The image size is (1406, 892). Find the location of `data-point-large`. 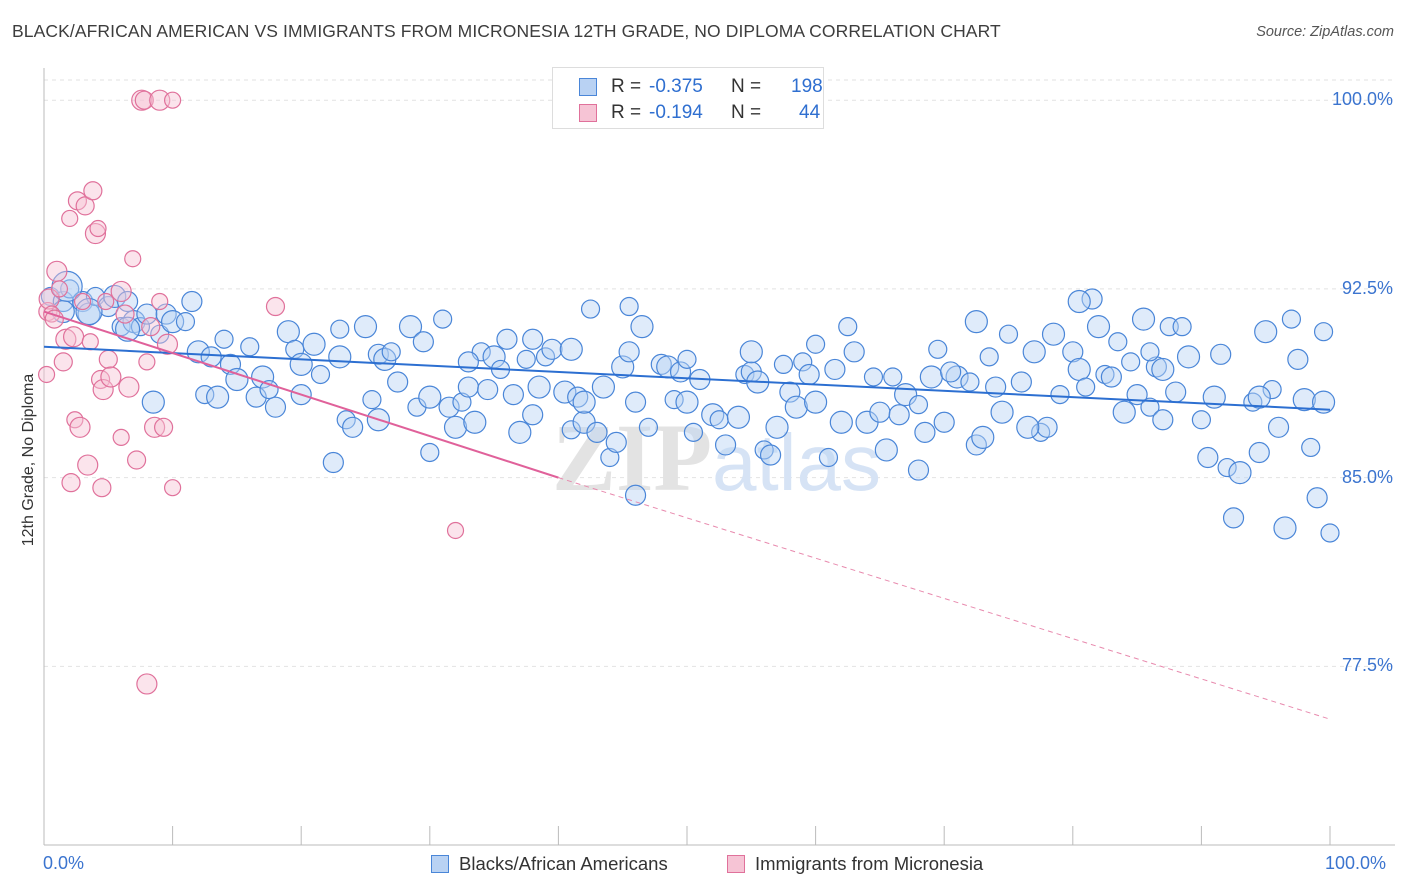

data-point-large is located at coordinates (127, 329).